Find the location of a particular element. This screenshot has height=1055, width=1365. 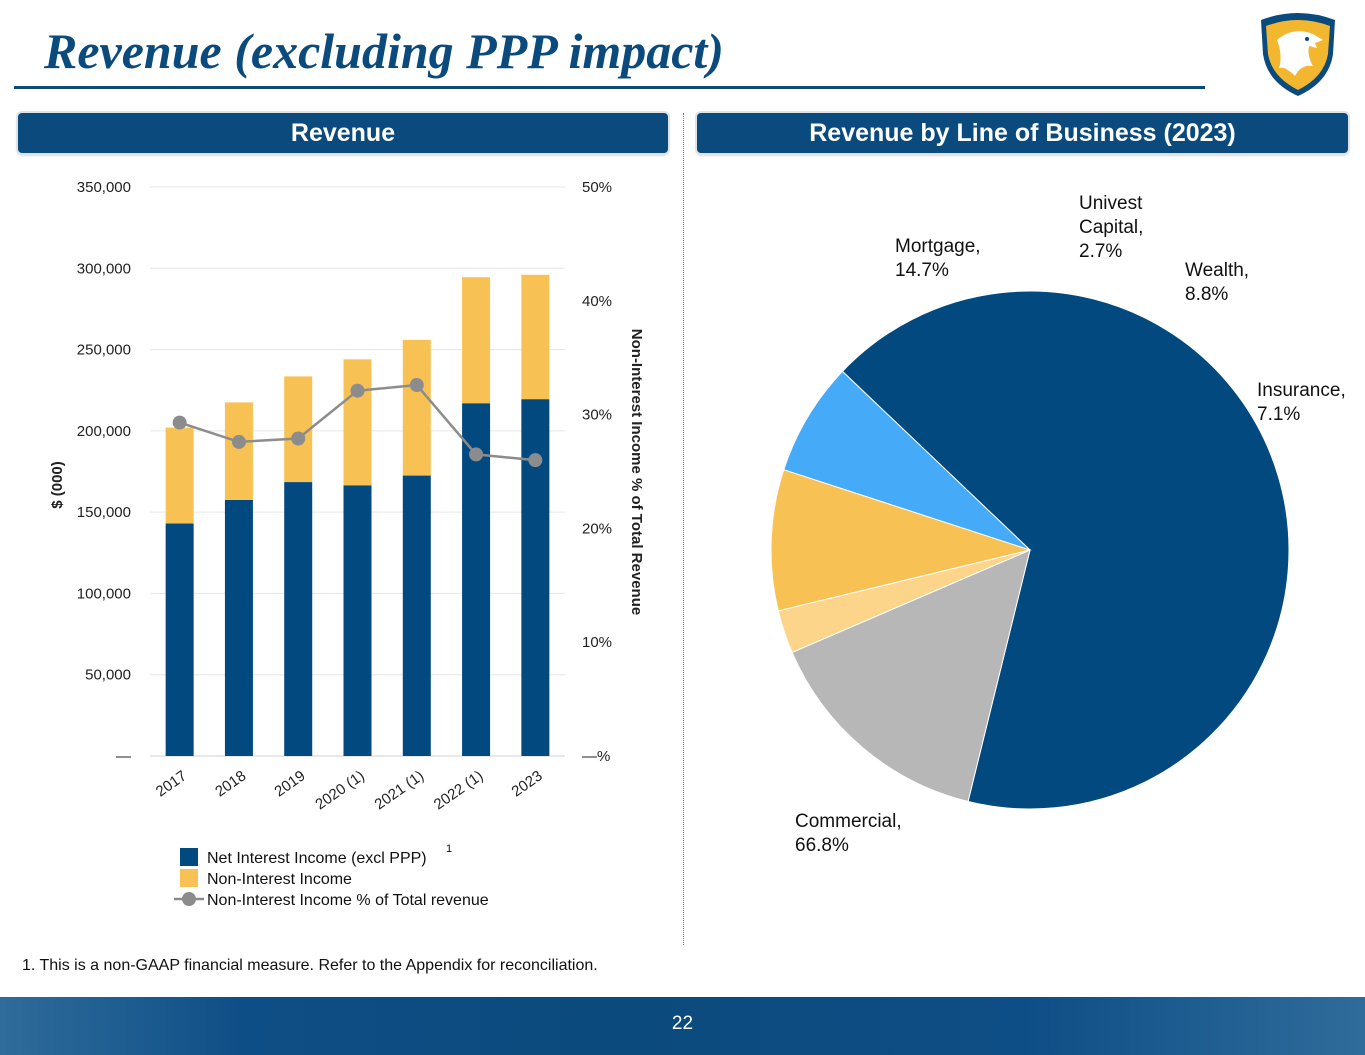

pie-label-univest-capital: 2.7% is located at coordinates (1100, 251).